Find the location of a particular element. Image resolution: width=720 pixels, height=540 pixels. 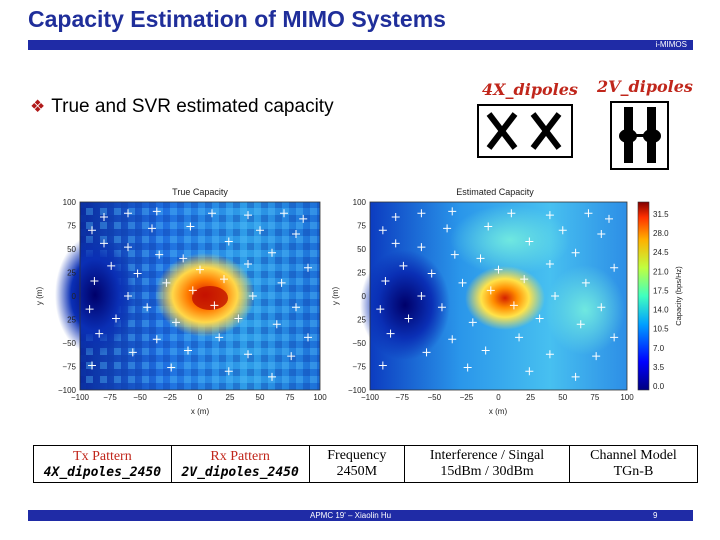

x-tick-label: −50 is located at coordinates (434, 397).